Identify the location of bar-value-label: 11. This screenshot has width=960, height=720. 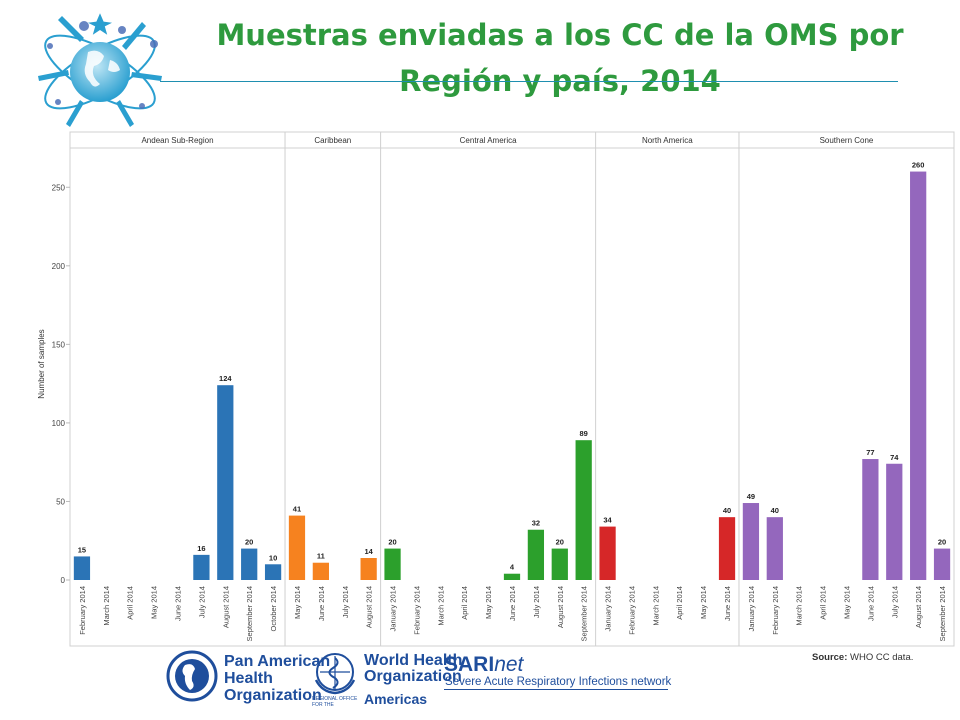
(321, 556).